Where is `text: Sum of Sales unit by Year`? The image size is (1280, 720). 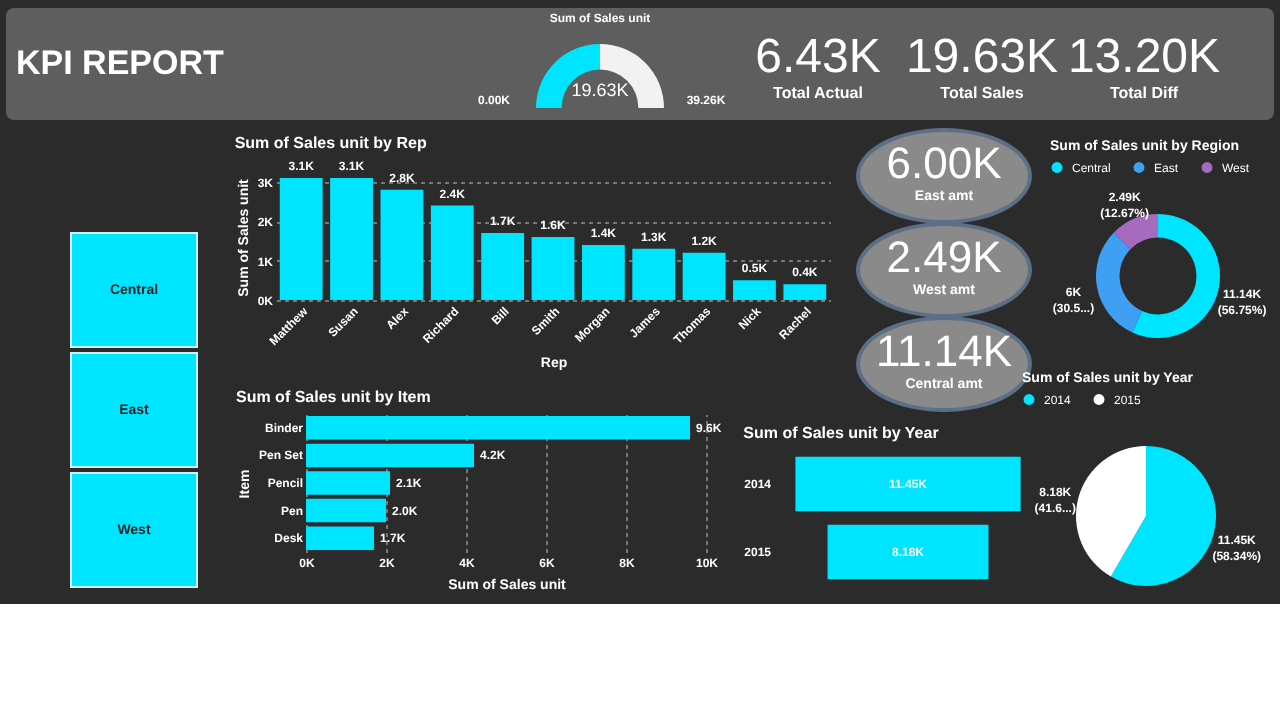 text: Sum of Sales unit by Year is located at coordinates (841, 433).